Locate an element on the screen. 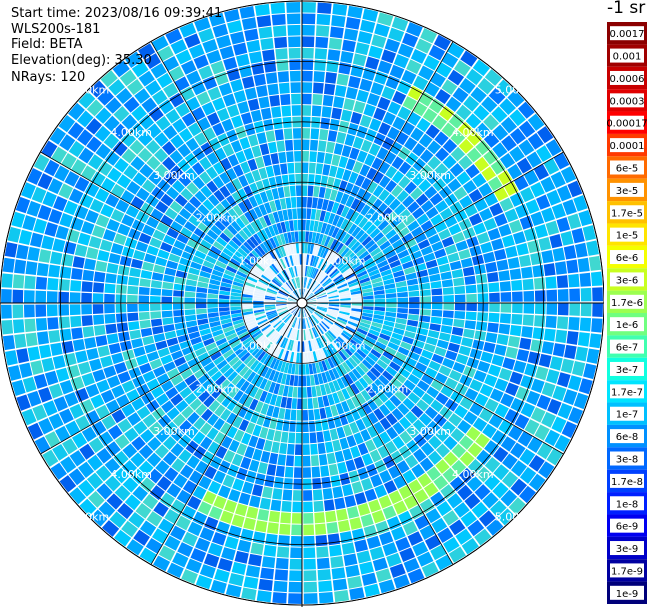  colorbar-tick-label: 6e-5 is located at coordinates (627, 169).